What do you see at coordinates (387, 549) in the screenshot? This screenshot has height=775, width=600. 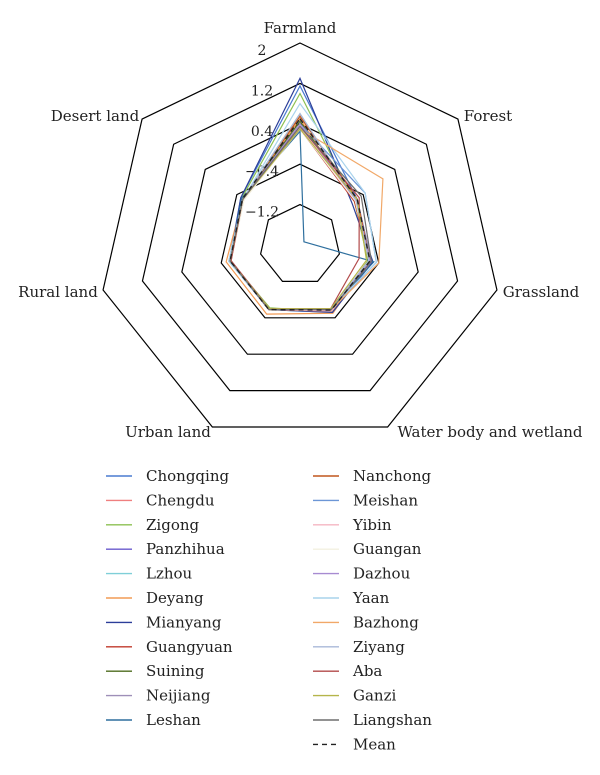 I see `legend-label: Guangan` at bounding box center [387, 549].